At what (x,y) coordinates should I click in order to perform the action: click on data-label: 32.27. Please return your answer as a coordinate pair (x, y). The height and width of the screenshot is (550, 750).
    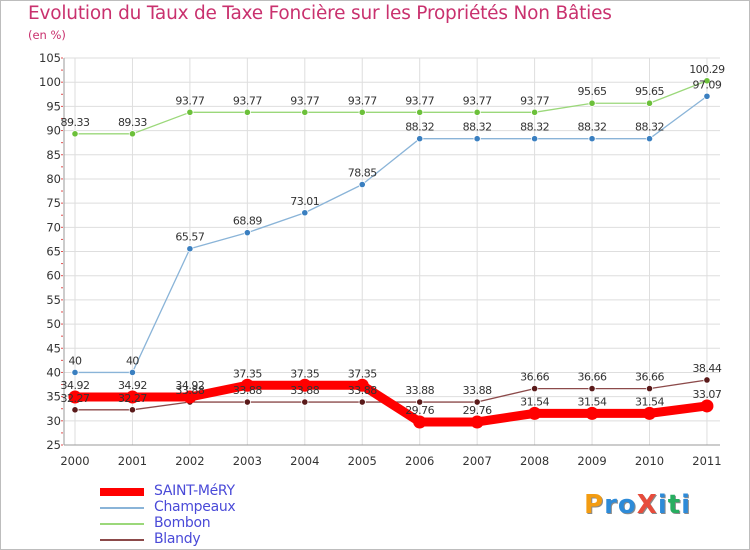
    Looking at the image, I should click on (132, 398).